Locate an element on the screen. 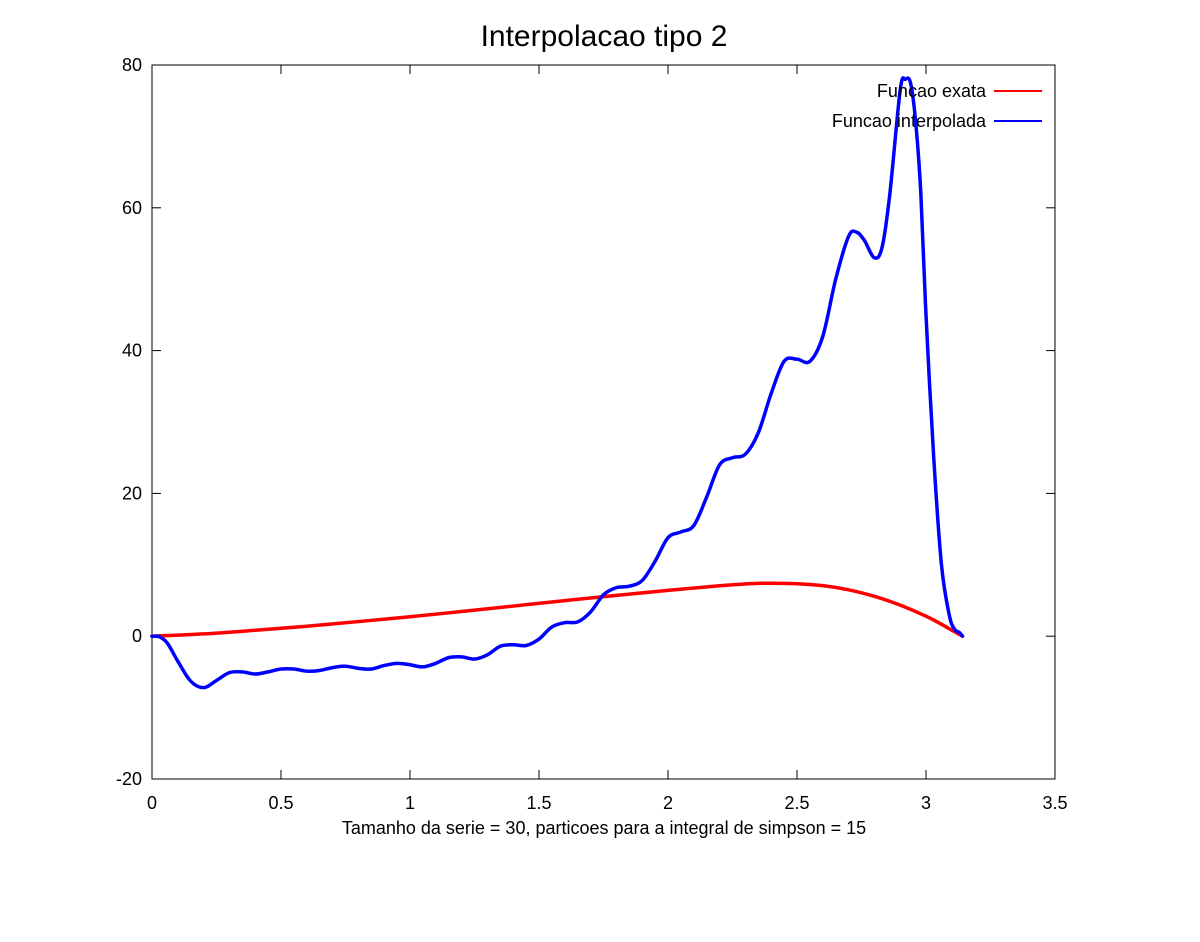  x-tick-label: 2 is located at coordinates (668, 803).